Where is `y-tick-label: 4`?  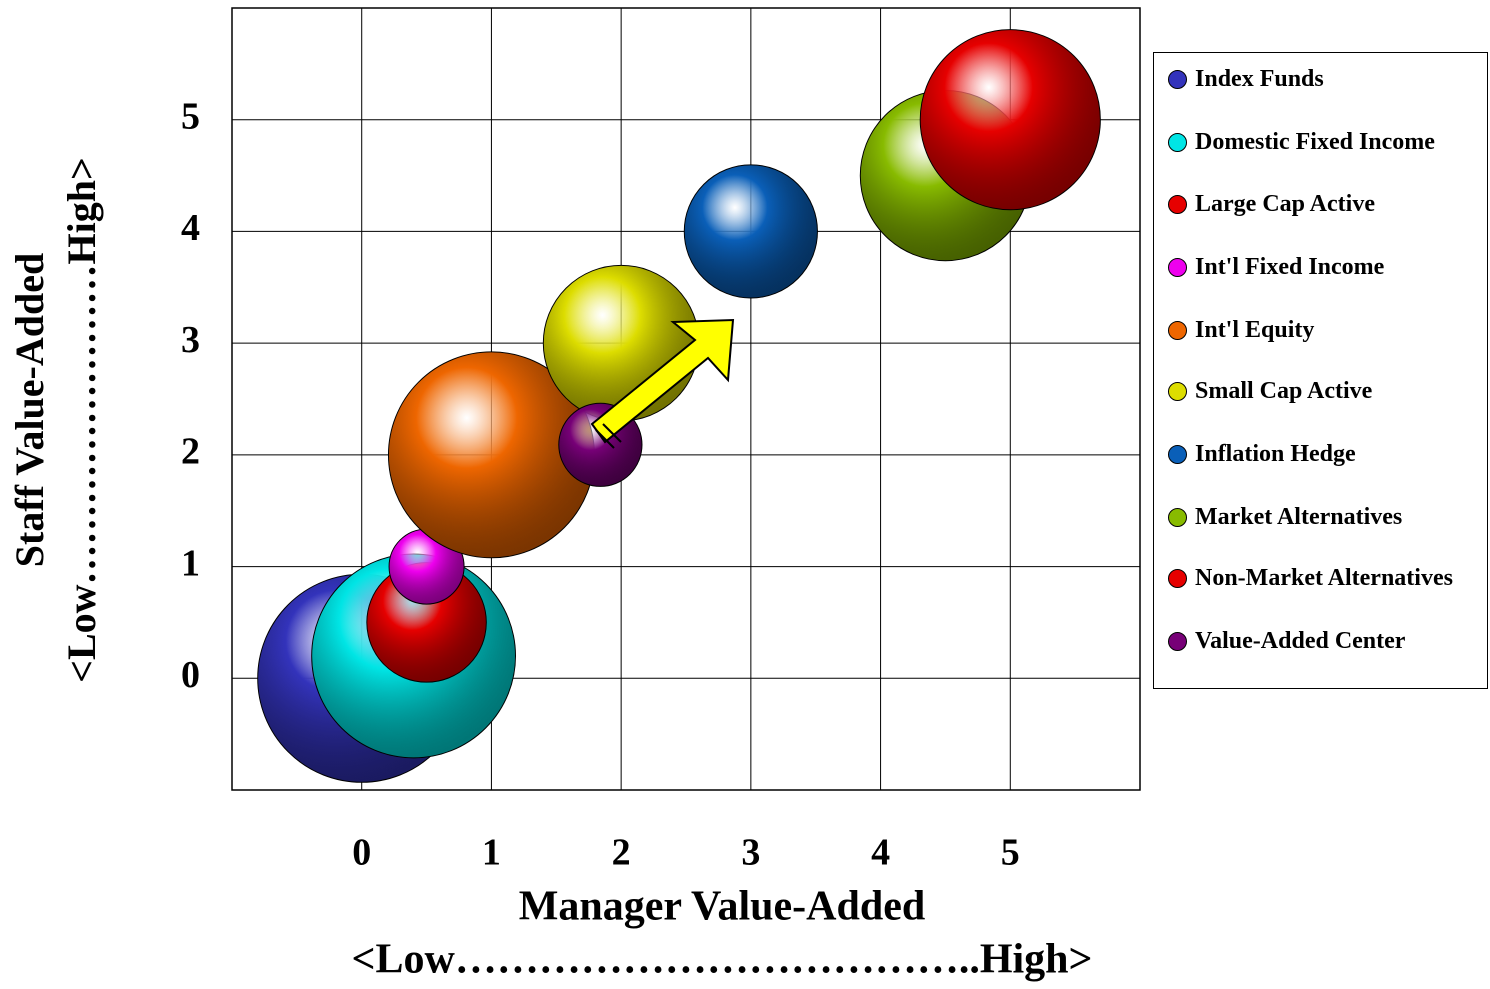 y-tick-label: 4 is located at coordinates (190, 228).